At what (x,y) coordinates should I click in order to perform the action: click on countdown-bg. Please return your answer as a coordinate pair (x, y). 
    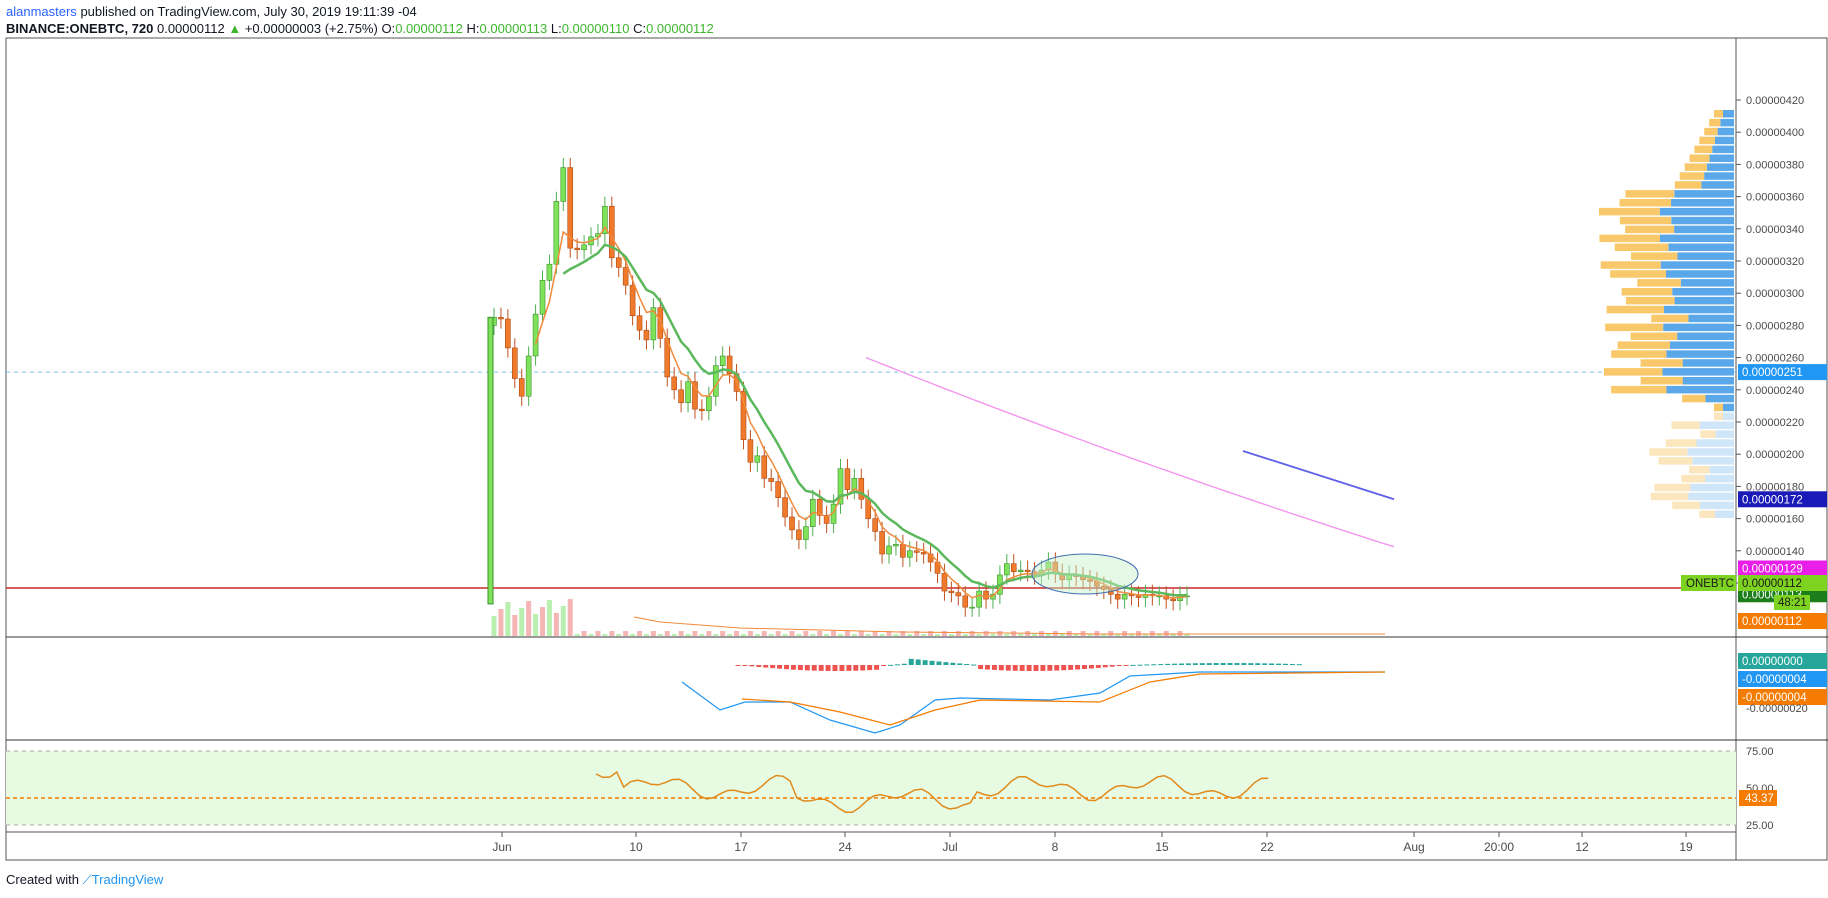
    Looking at the image, I should click on (1792, 602).